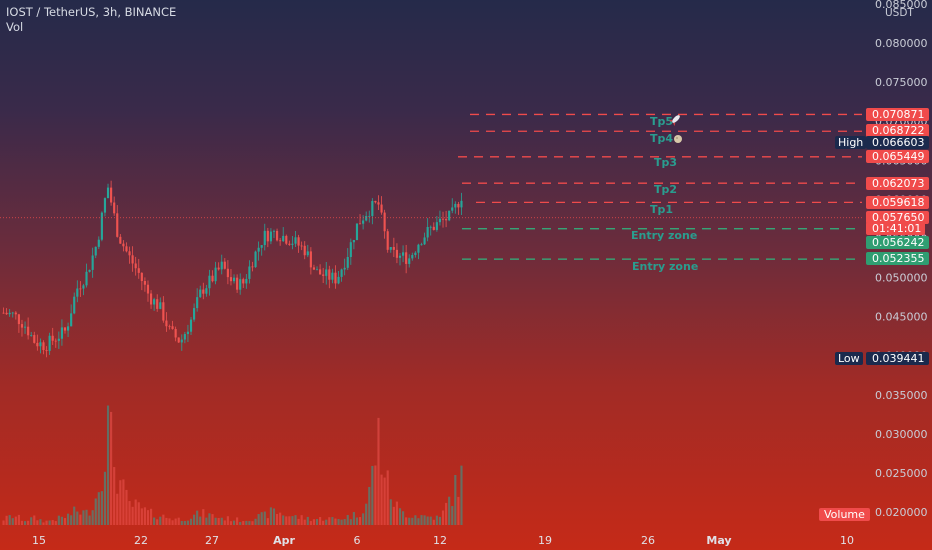  Describe the element at coordinates (39, 540) in the screenshot. I see `date-tick-label: 15` at that location.